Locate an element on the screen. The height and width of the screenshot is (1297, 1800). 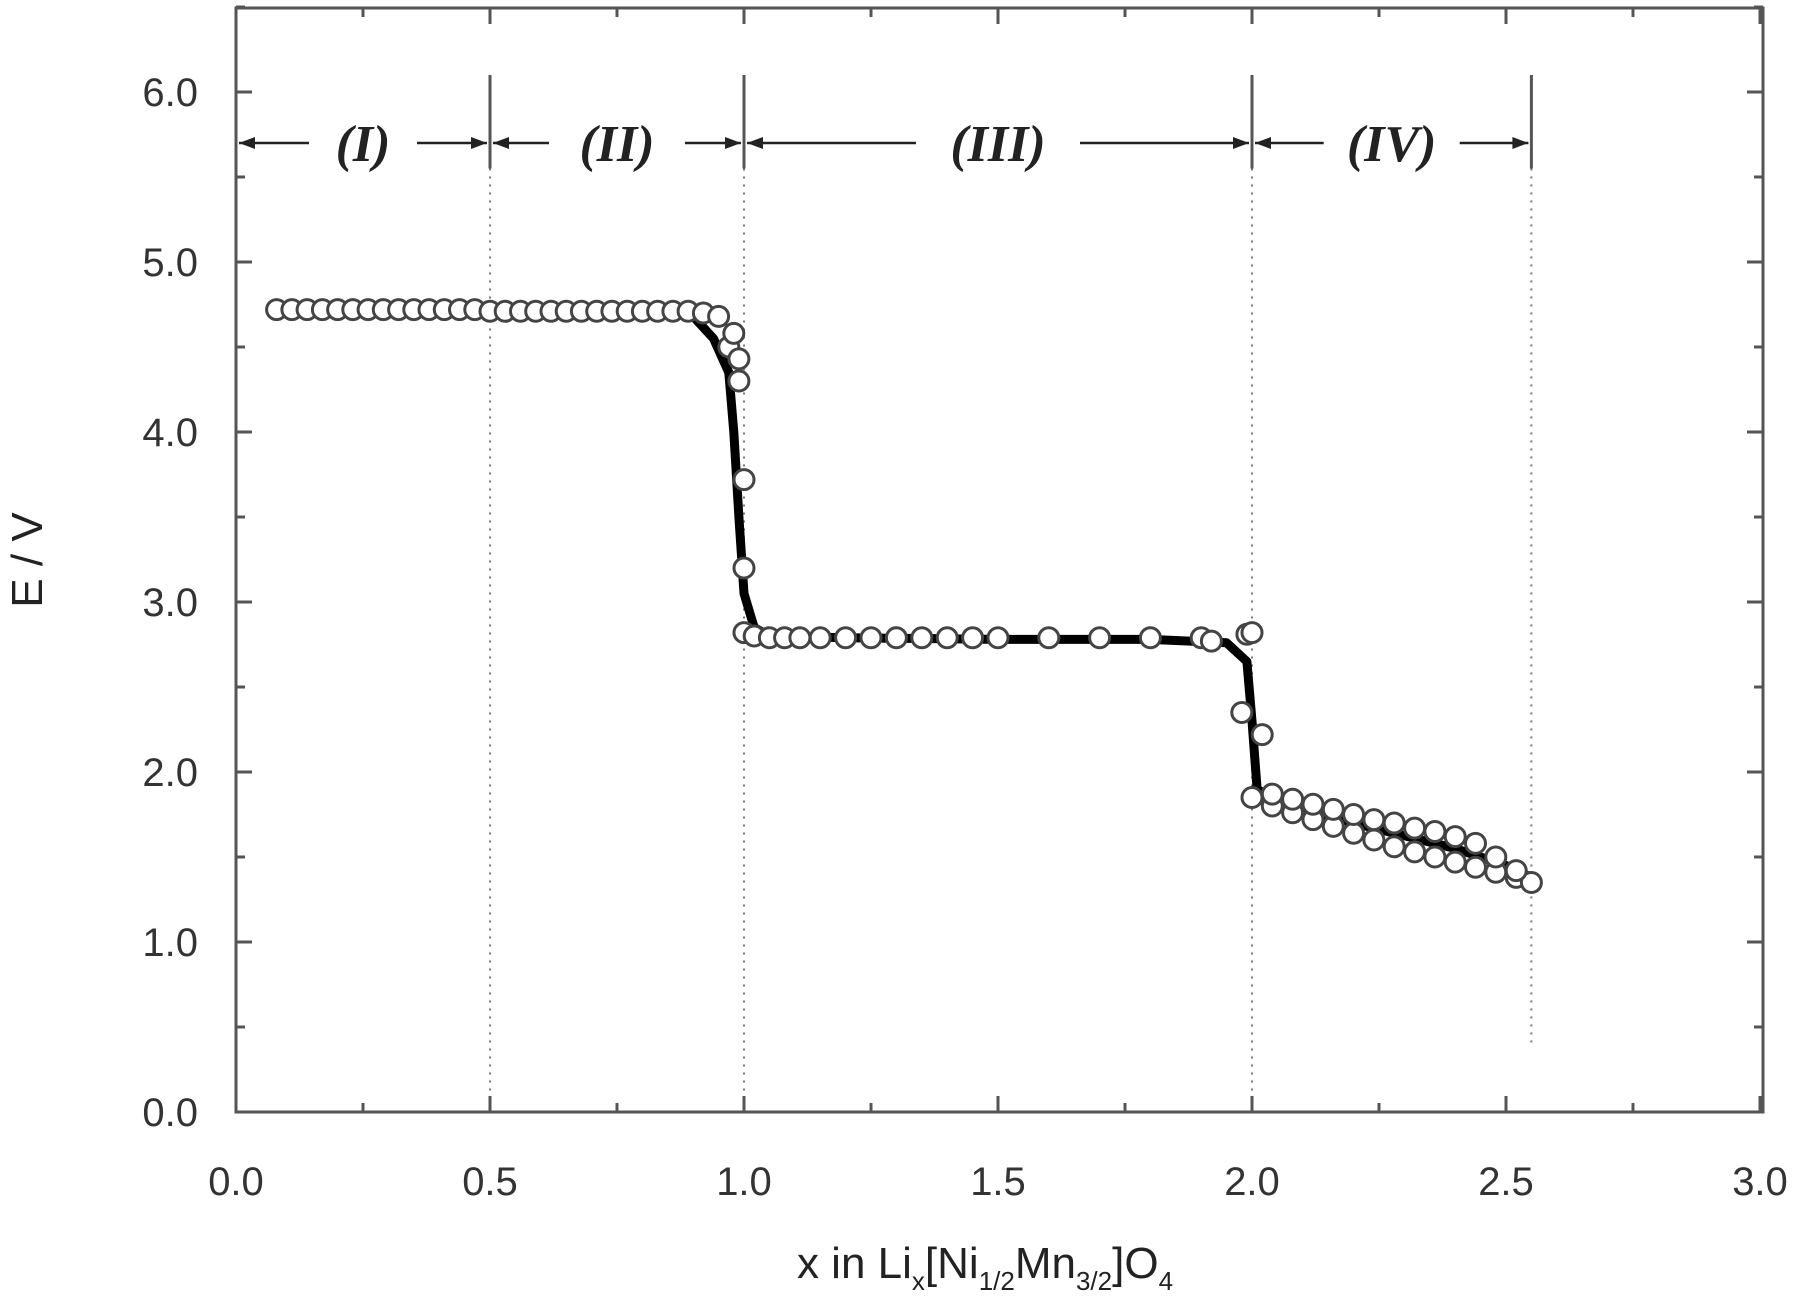
x-tick-label: 2.5 is located at coordinates (1506, 1182).